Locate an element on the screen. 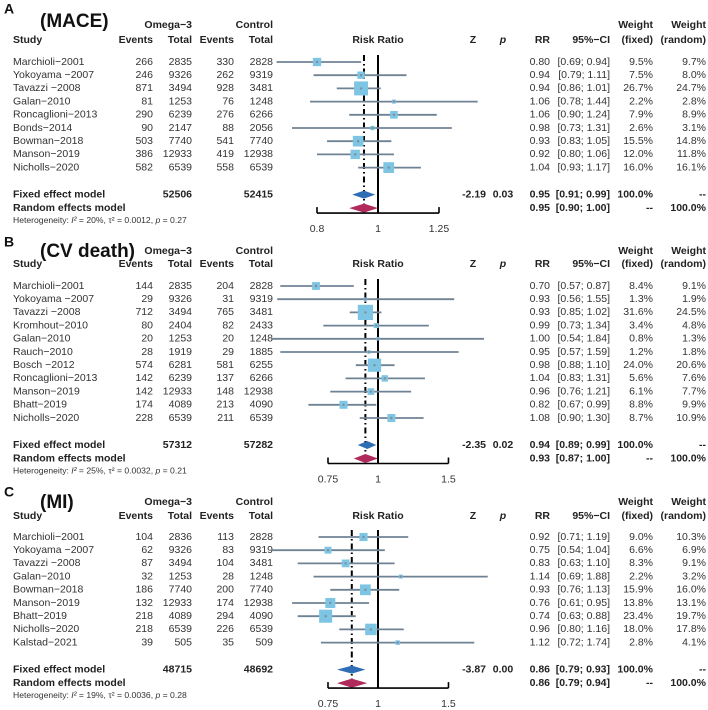 The width and height of the screenshot is (708, 710). rr-value: 1.06 is located at coordinates (540, 115).